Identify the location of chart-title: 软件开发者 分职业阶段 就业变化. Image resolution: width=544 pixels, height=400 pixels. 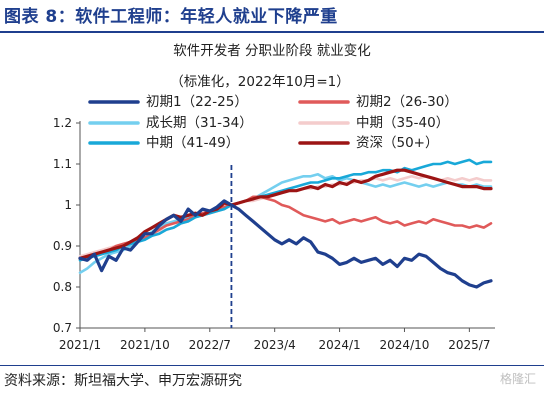
(272, 51).